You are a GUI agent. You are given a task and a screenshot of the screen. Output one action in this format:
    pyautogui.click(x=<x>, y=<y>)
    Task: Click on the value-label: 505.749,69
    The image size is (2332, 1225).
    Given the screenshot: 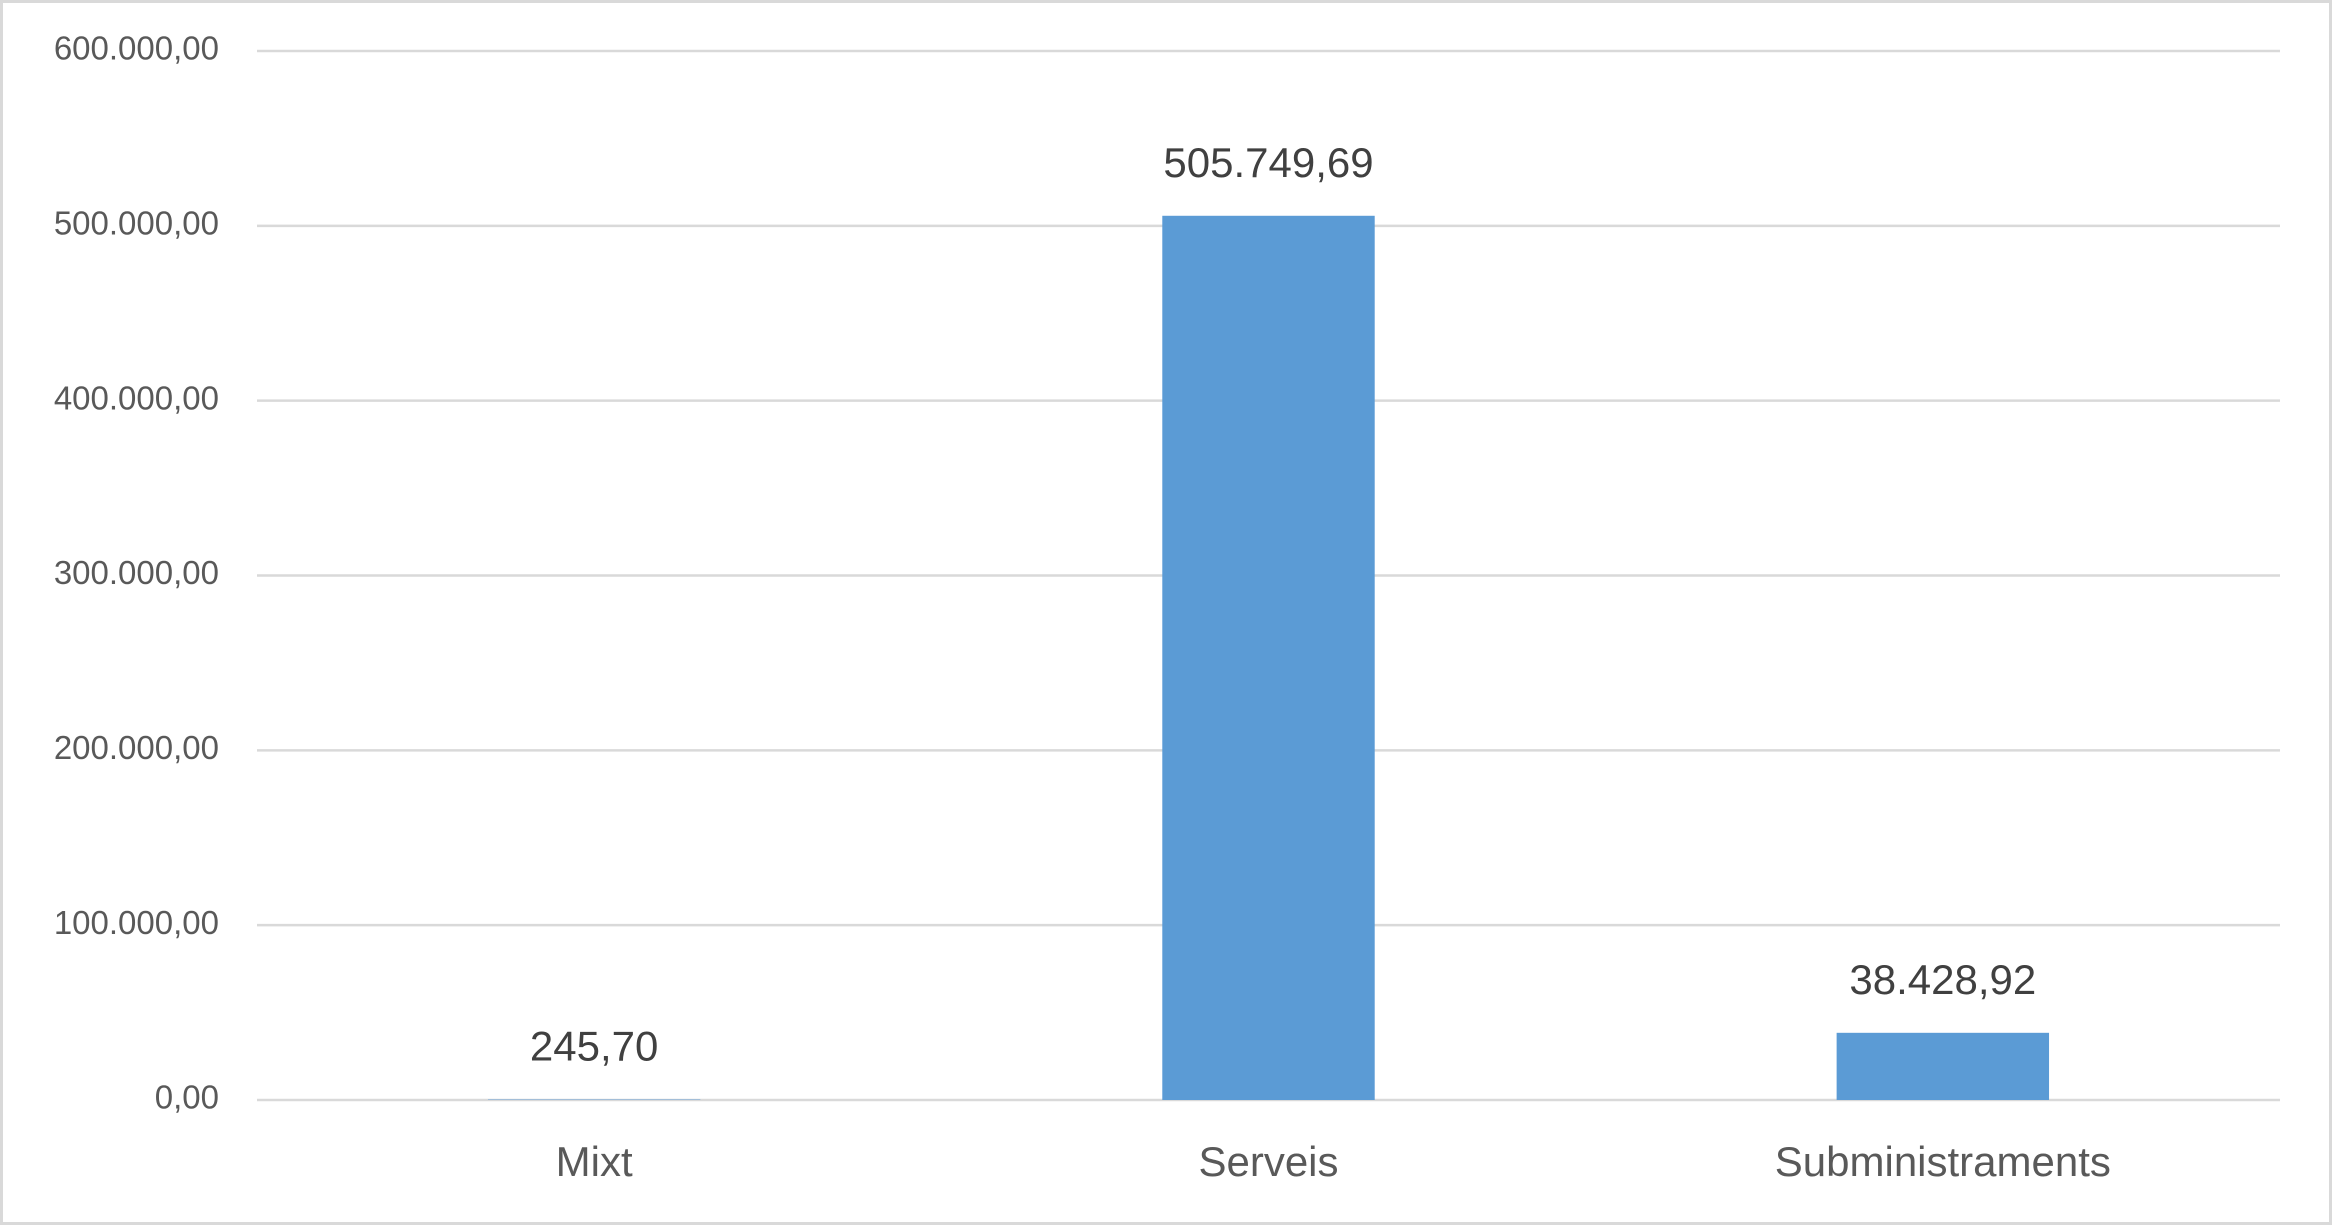 What is the action you would take?
    pyautogui.click(x=1268, y=162)
    